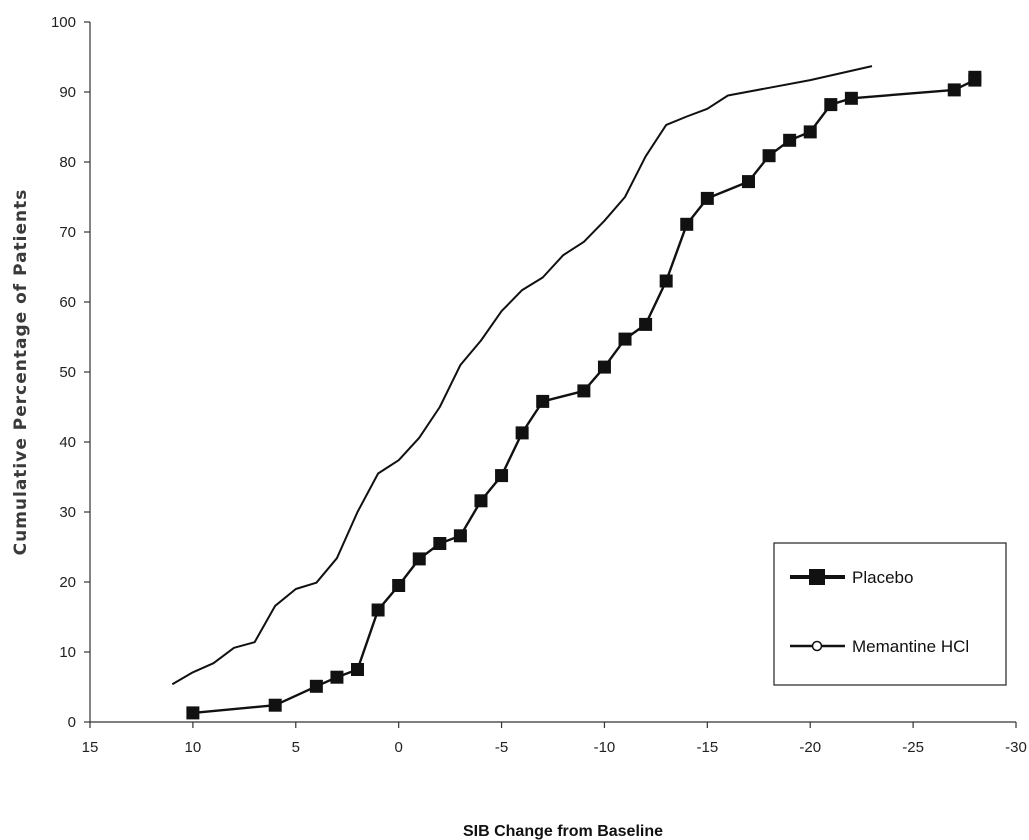  I want to click on y-tick-label: 40, so click(67, 442).